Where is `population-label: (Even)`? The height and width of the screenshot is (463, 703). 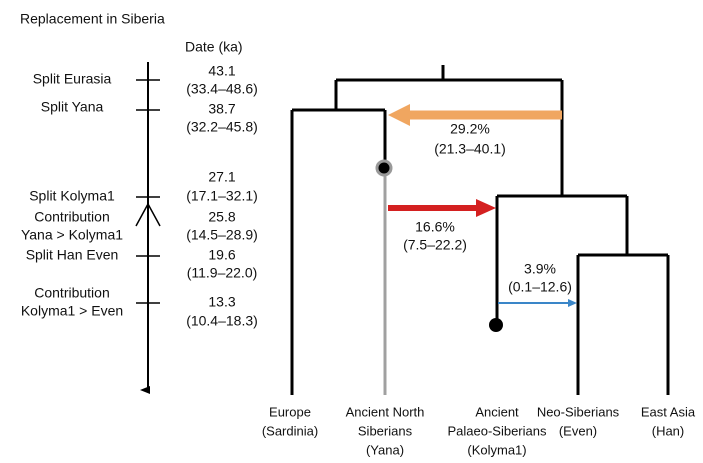
population-label: (Even) is located at coordinates (578, 430).